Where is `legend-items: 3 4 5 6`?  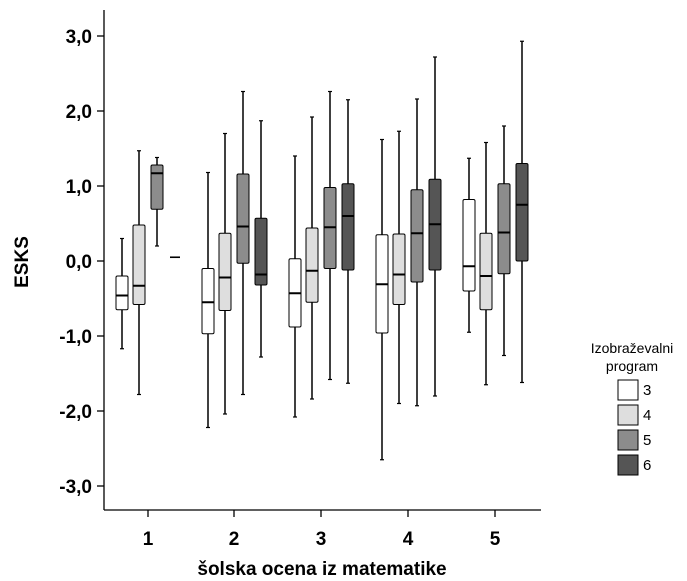 legend-items: 3 4 5 6 is located at coordinates (634, 427).